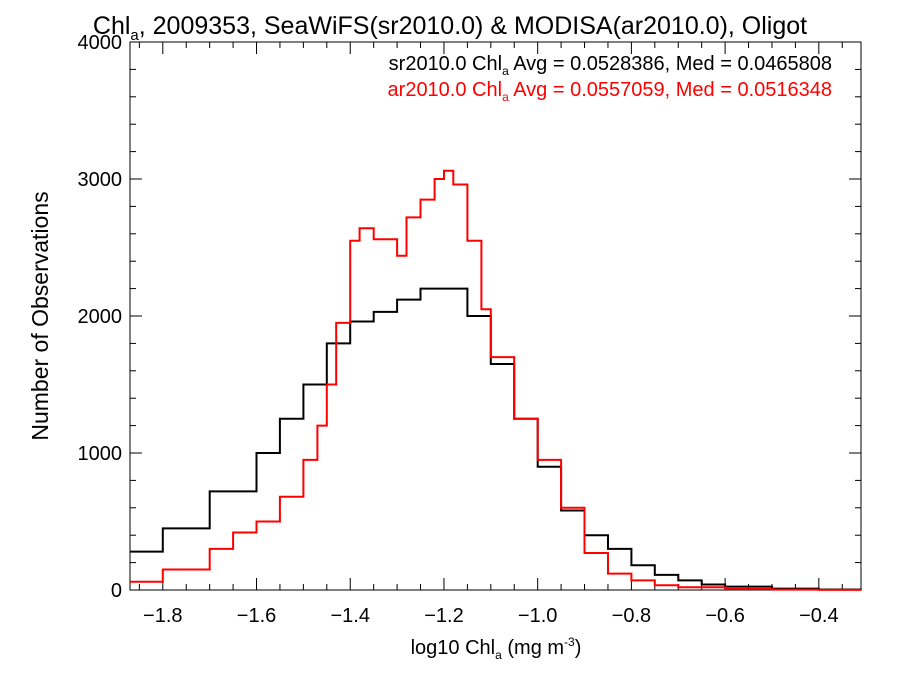  What do you see at coordinates (40, 315) in the screenshot?
I see `y-axis-label: Number of Observations` at bounding box center [40, 315].